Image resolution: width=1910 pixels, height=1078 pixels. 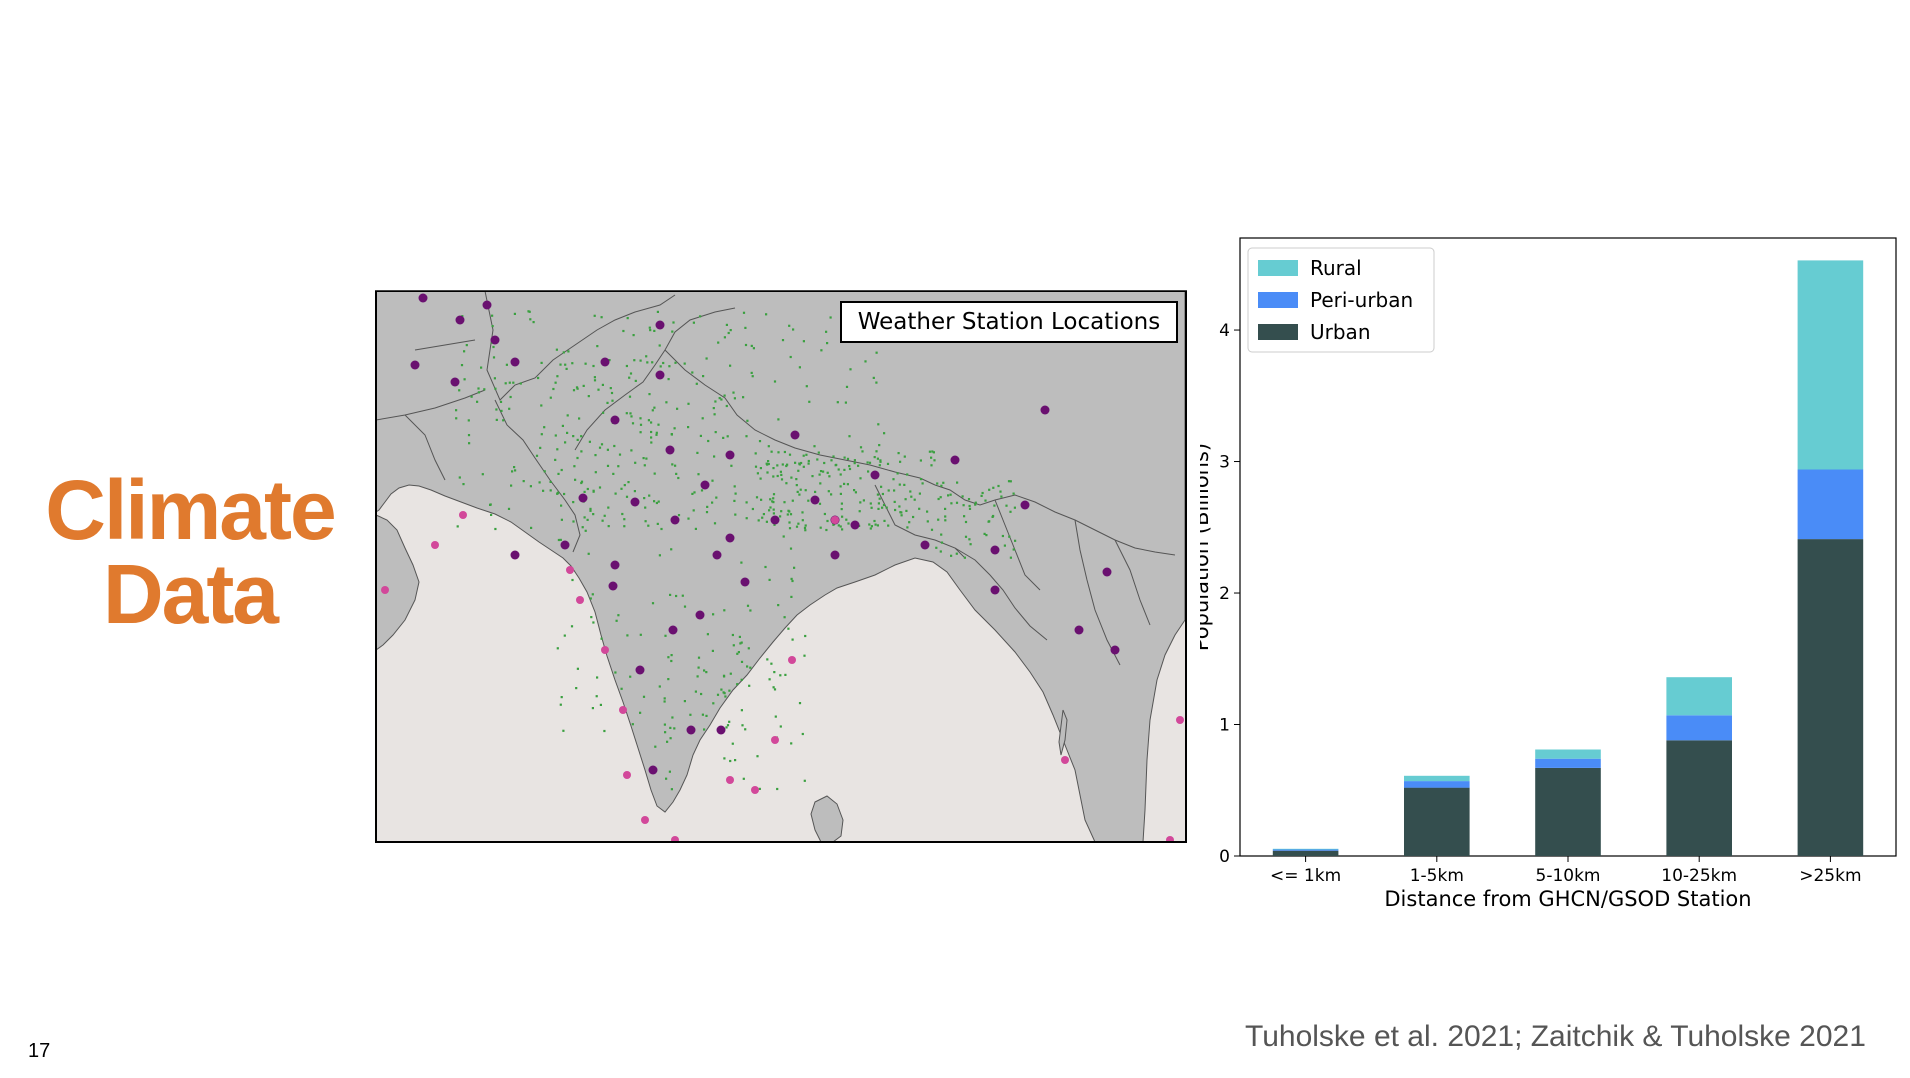 I want to click on legend-swatch, so click(x=1278, y=332).